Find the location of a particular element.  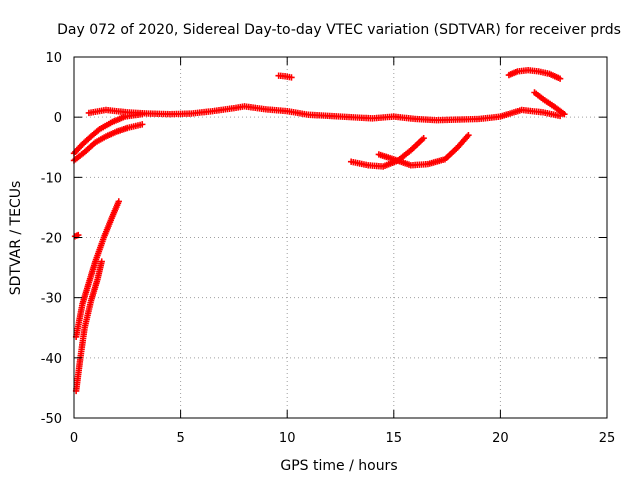

y-tick-label: -20 is located at coordinates (51, 239).